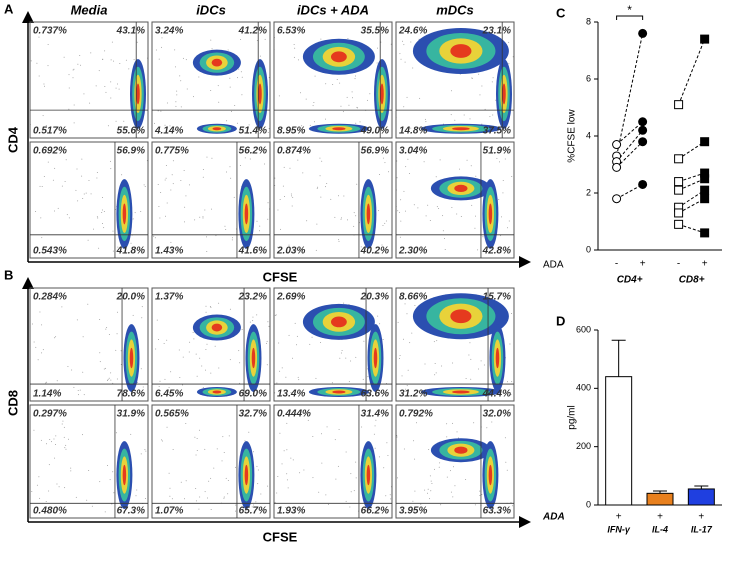  I want to click on quadrant-ll: 31.2%, so click(413, 394).